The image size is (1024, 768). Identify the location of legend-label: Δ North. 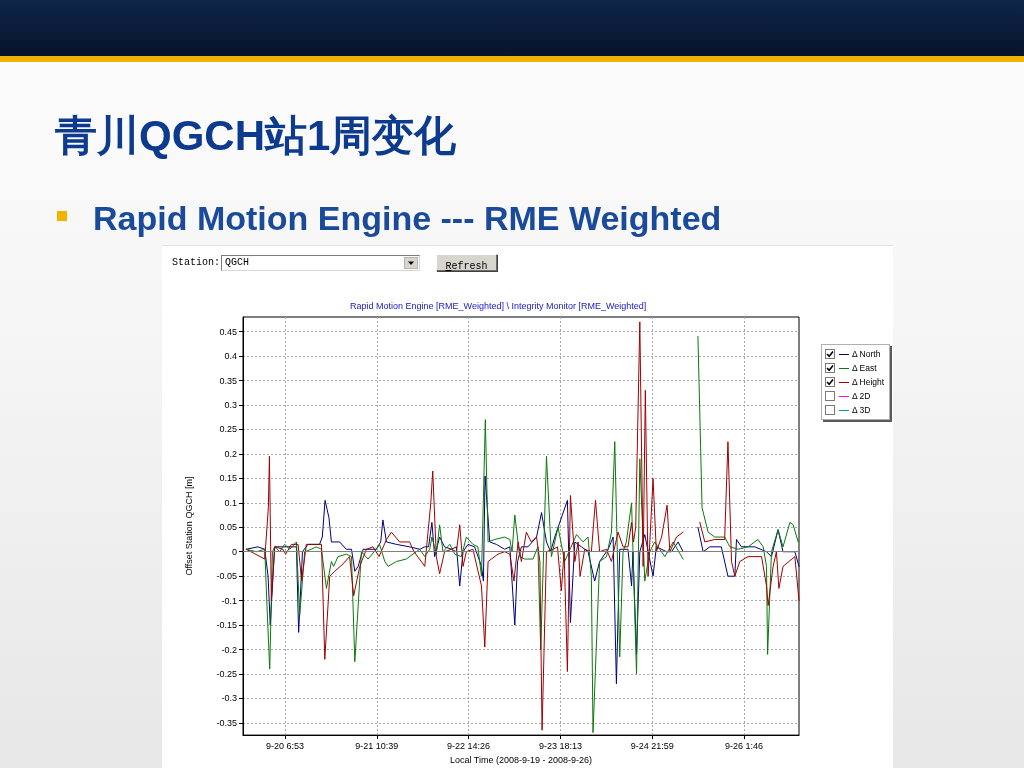
(866, 354).